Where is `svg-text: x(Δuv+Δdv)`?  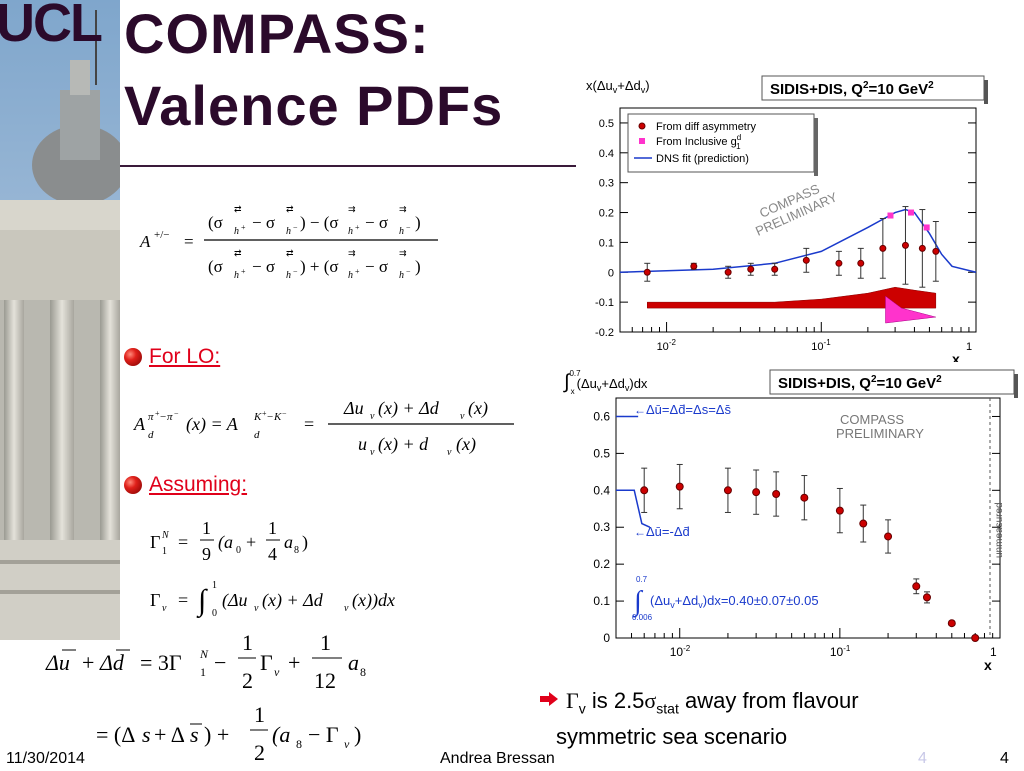 svg-text: x(Δuv+Δdv) is located at coordinates (618, 86).